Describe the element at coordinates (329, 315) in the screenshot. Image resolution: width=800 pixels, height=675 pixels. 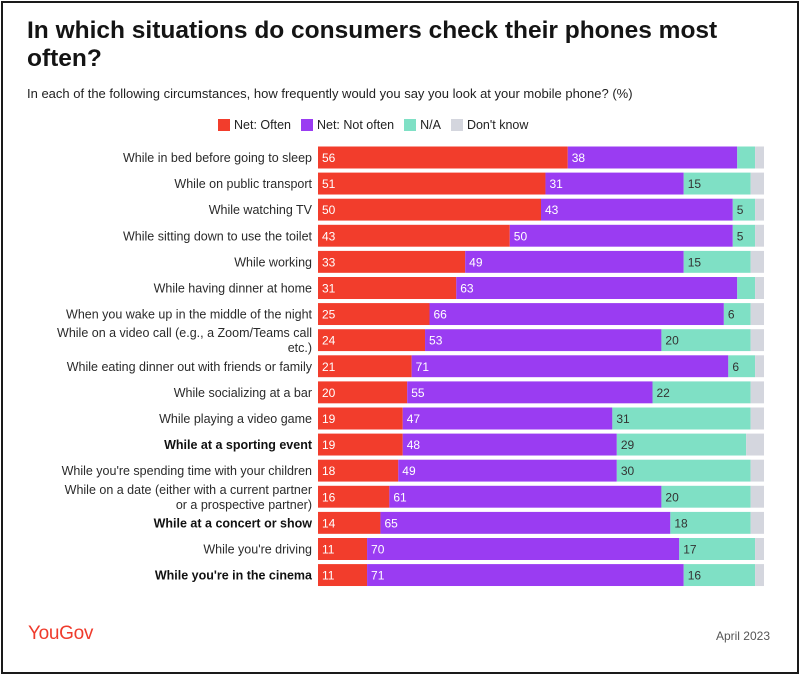
I see `data-label: 25` at that location.